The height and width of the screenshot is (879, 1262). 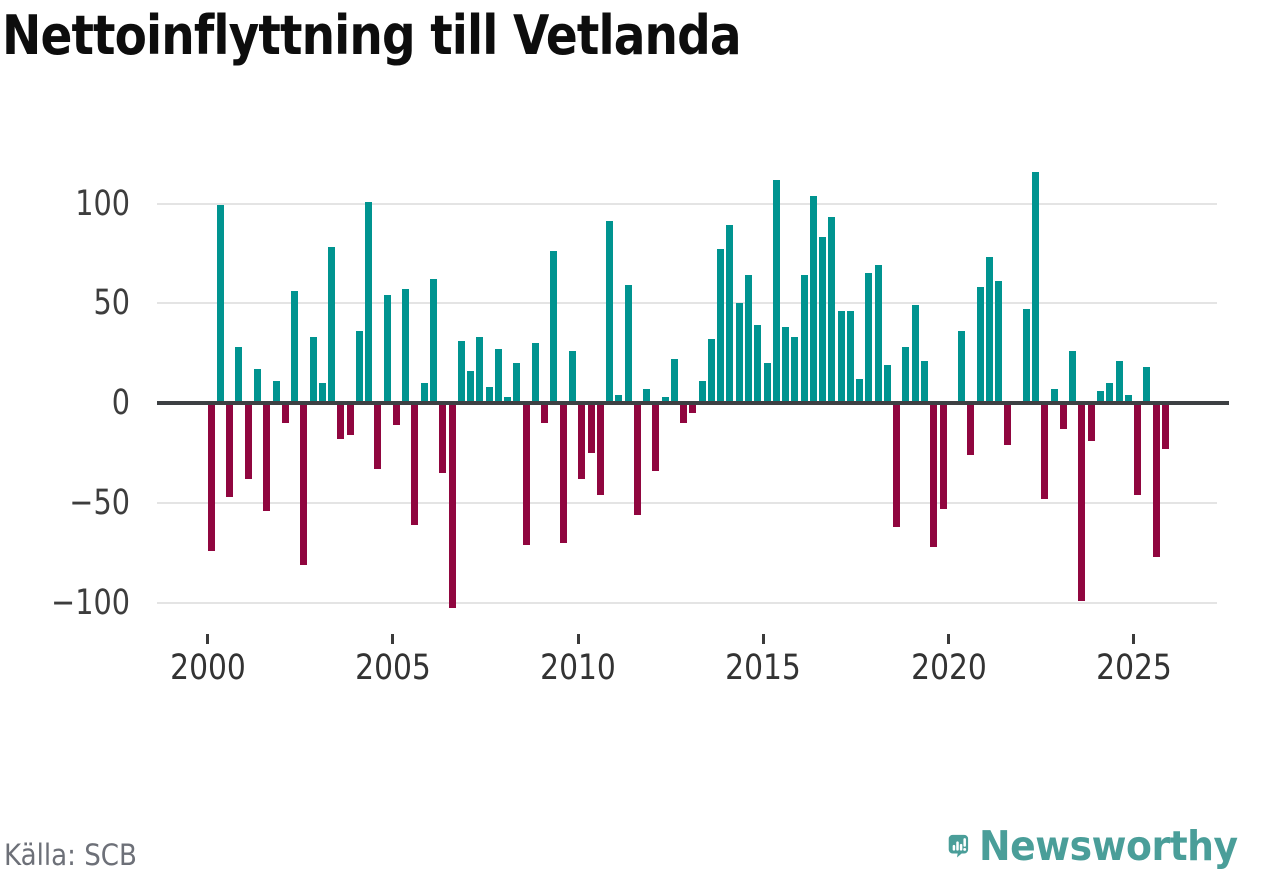 I want to click on bar-2016Q2, so click(x=813, y=298).